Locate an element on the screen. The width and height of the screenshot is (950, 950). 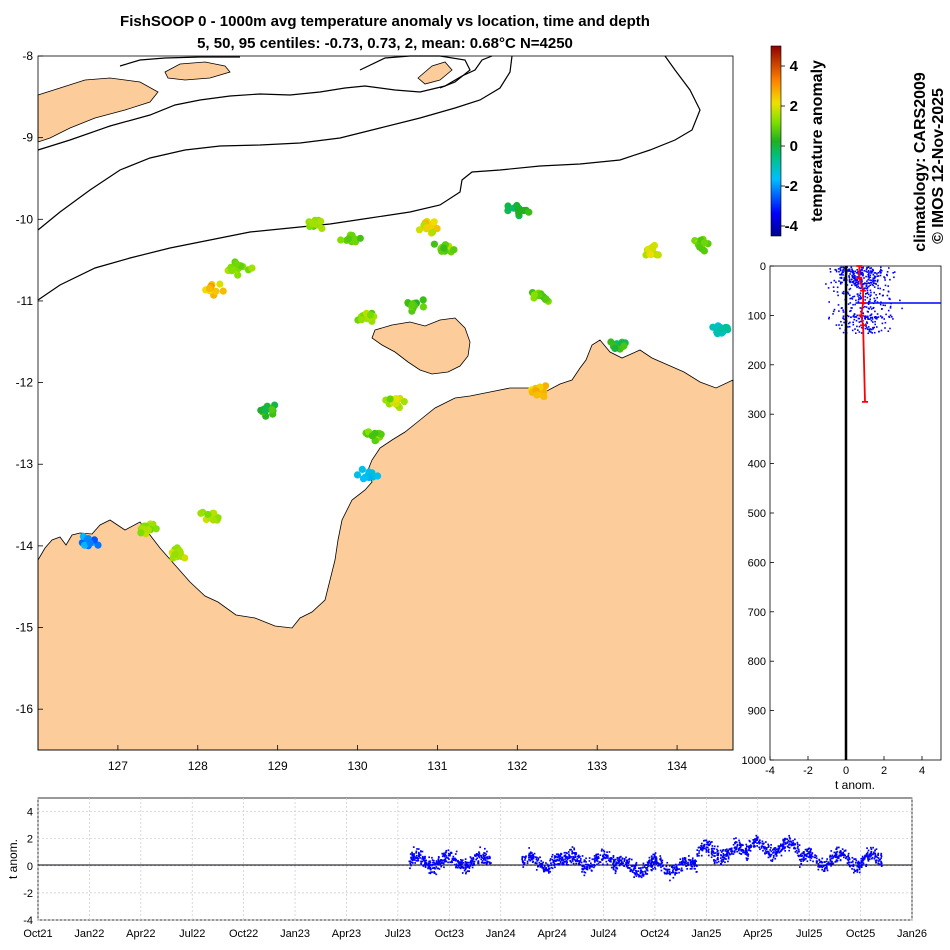
colorbar-label: temperature anomaly is located at coordinates (817, 141).